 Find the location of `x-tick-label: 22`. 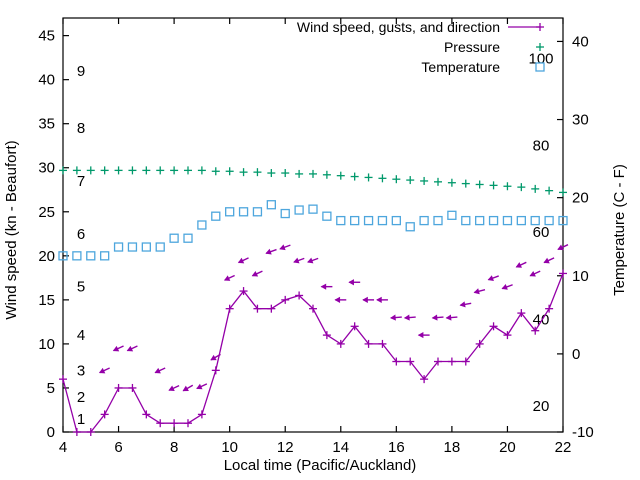

x-tick-label: 22 is located at coordinates (563, 447).